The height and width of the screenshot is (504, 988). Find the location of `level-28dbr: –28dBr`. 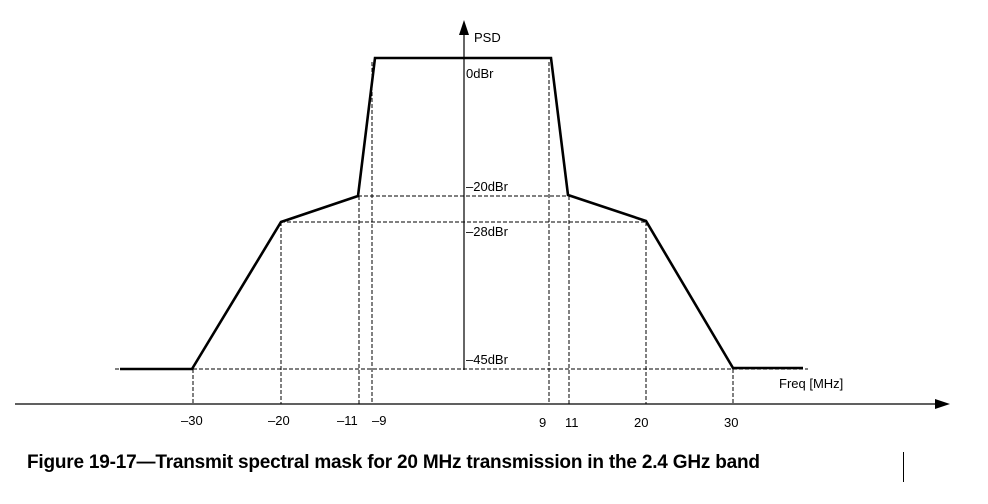

level-28dbr: –28dBr is located at coordinates (487, 231).